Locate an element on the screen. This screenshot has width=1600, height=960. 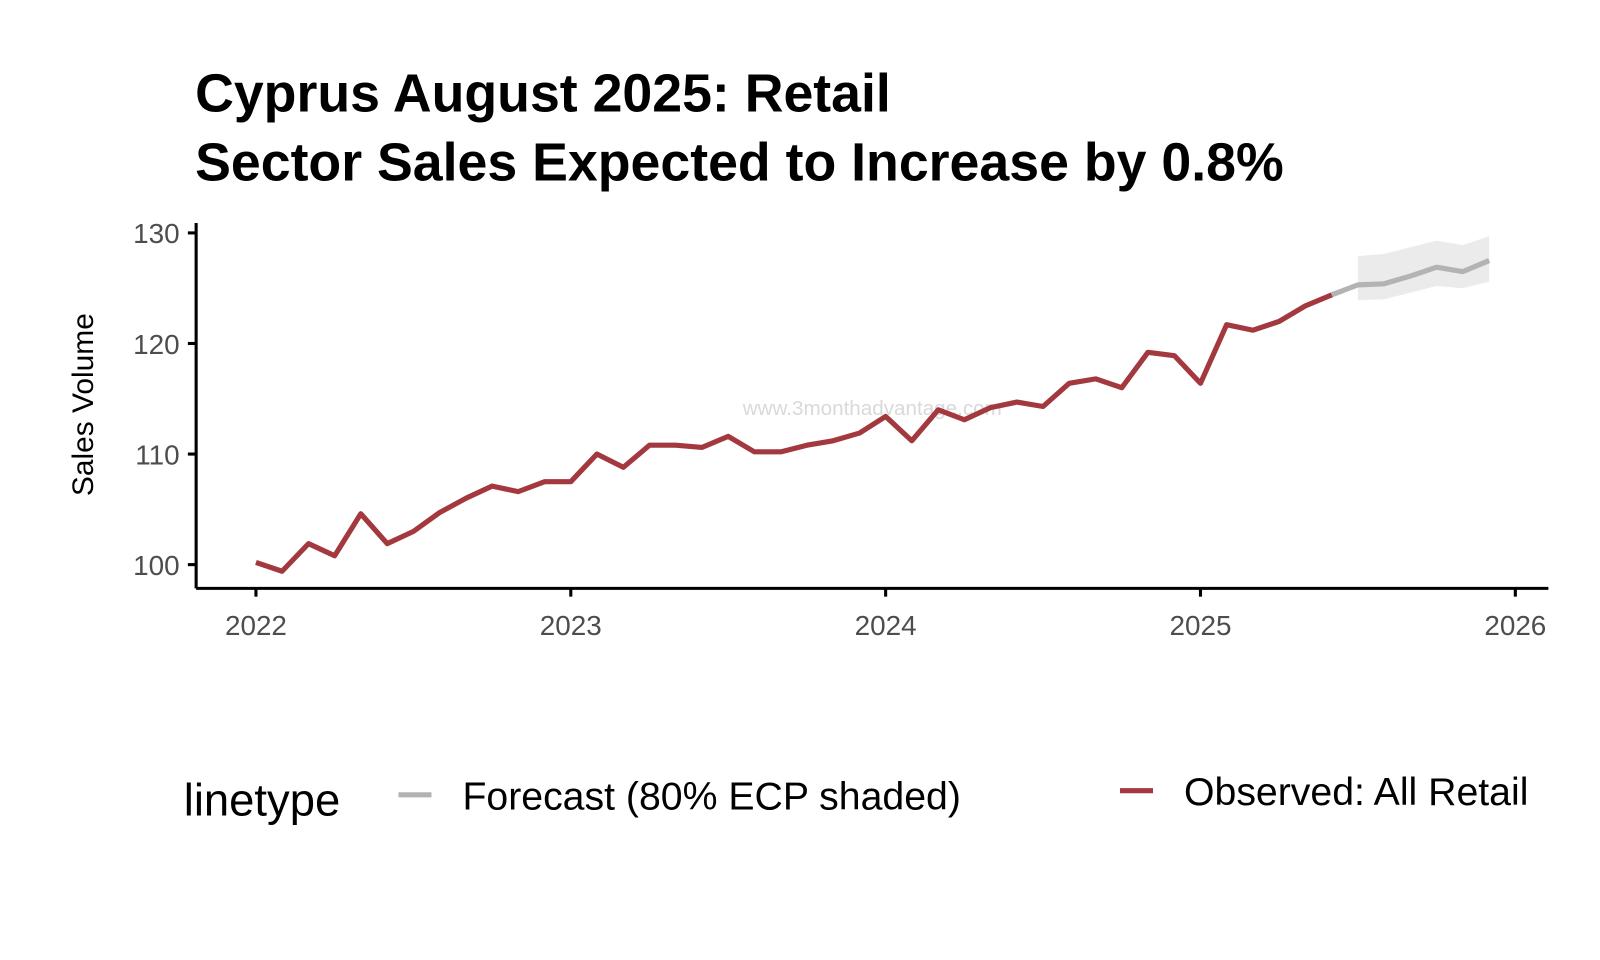
x-tick-label: 2023 is located at coordinates (571, 625).